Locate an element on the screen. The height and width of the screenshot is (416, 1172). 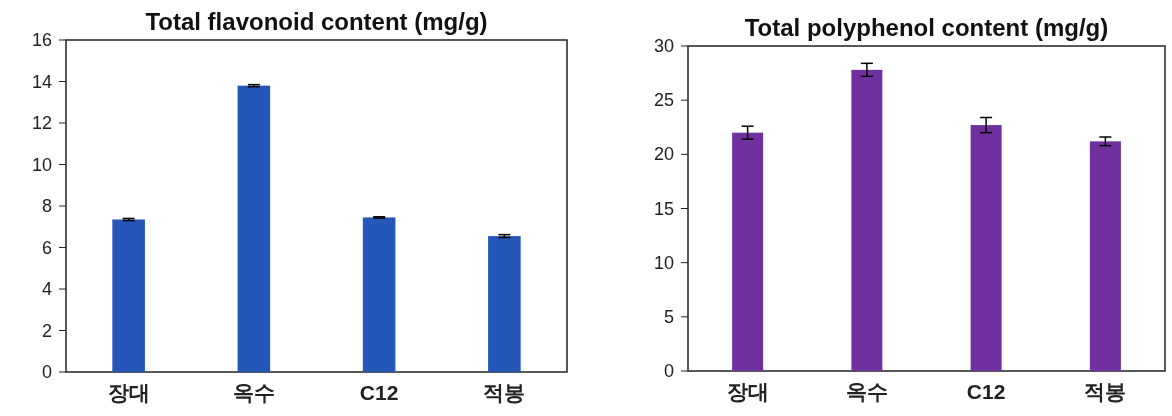
chart-title: Total polyphenol content (mg/g) is located at coordinates (926, 27).